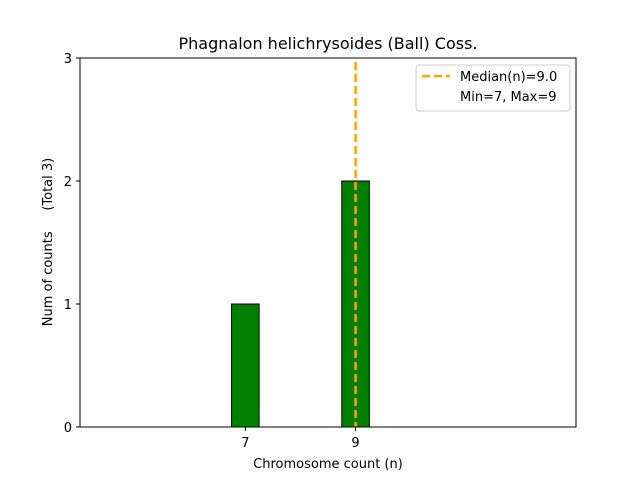 The width and height of the screenshot is (640, 480). What do you see at coordinates (328, 464) in the screenshot?
I see `x-axis-label: Chromosome count (n)` at bounding box center [328, 464].